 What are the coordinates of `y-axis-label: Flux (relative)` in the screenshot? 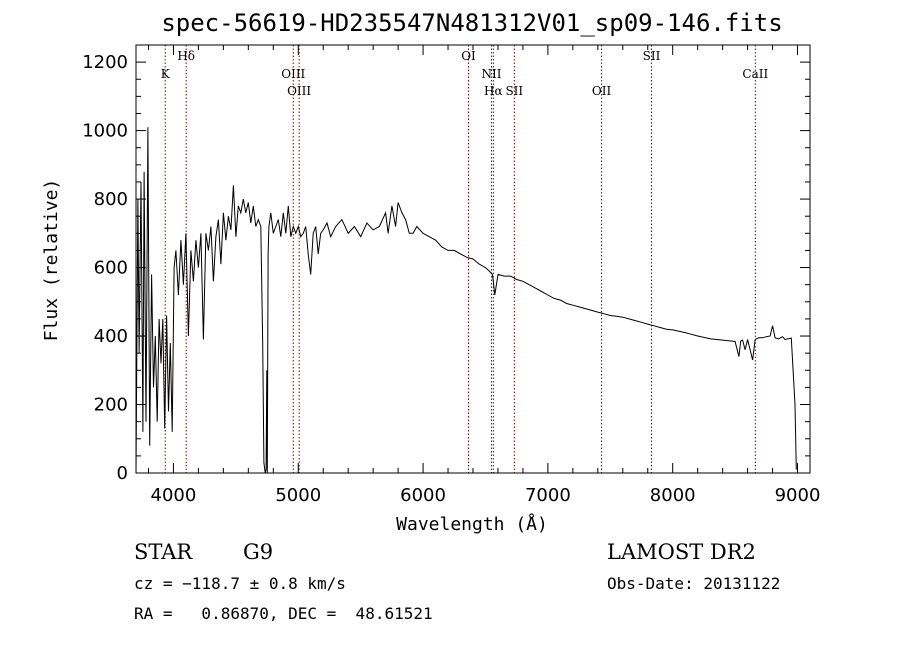 It's located at (51, 260).